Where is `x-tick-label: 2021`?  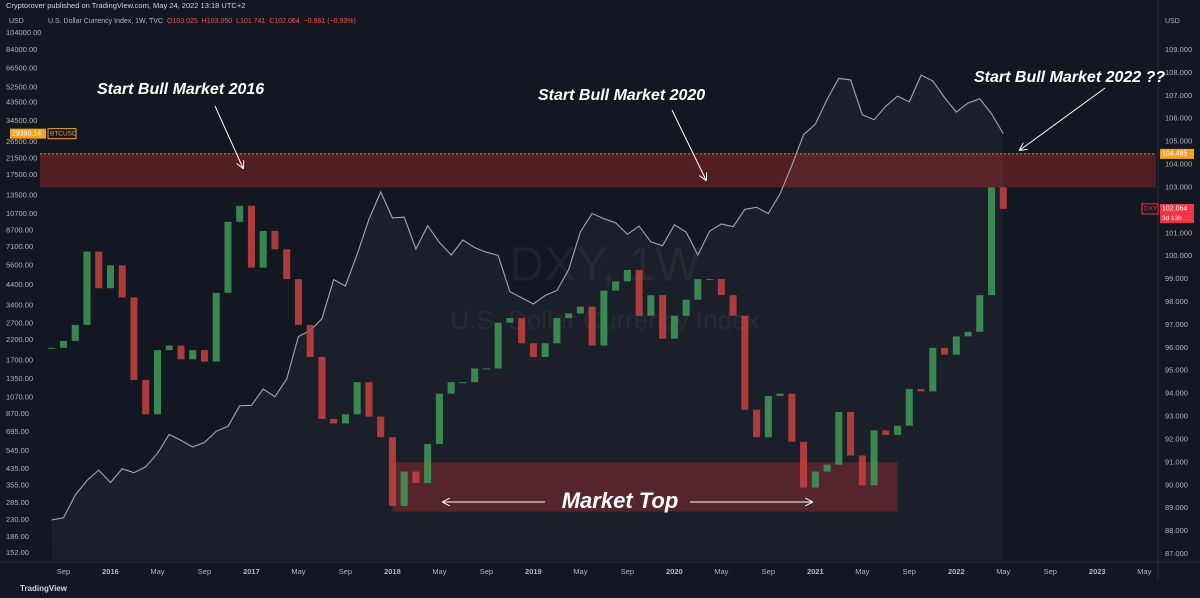 x-tick-label: 2021 is located at coordinates (815, 571).